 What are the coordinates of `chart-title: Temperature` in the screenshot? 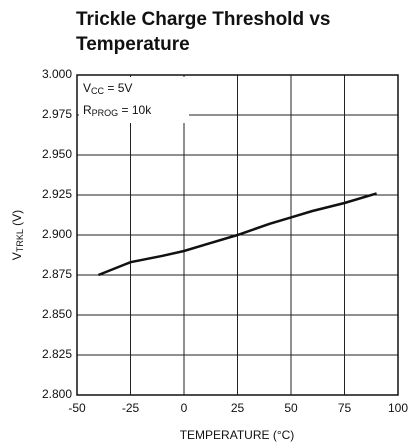 It's located at (133, 44).